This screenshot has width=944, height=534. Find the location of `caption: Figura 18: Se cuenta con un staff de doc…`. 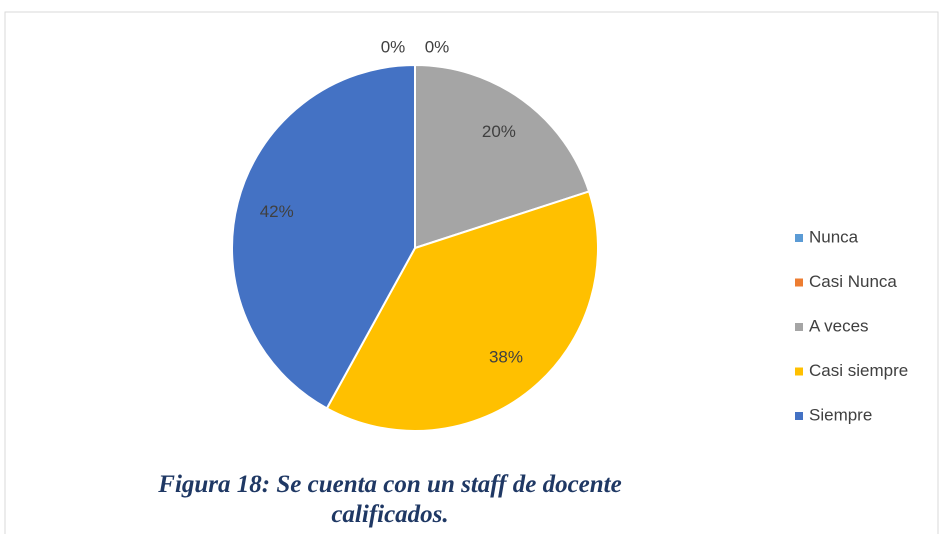

caption: Figura 18: Se cuenta con un staff de doc… is located at coordinates (390, 499).